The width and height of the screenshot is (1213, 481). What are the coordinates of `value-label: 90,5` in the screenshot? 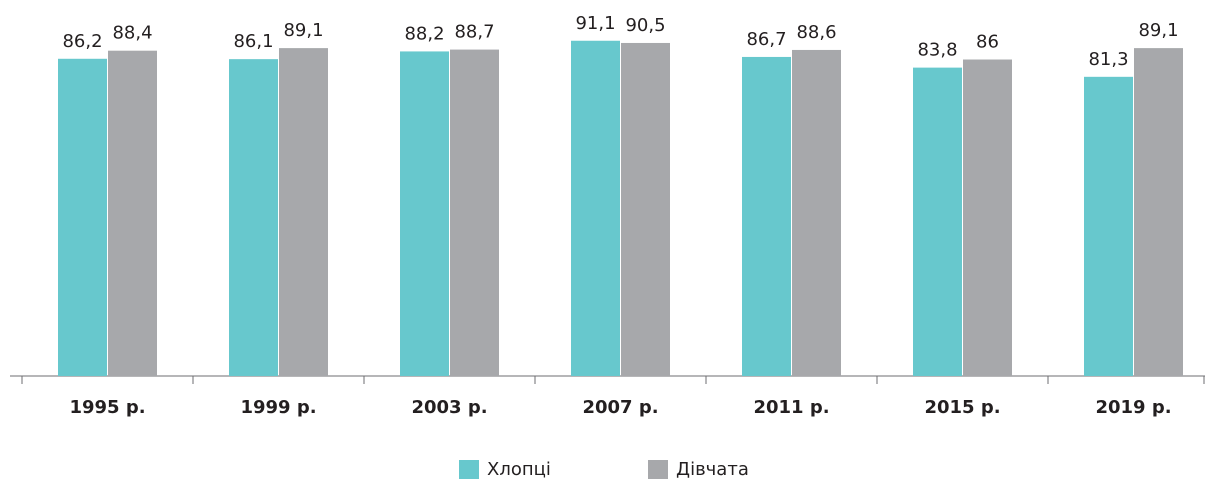 It's located at (645, 25).